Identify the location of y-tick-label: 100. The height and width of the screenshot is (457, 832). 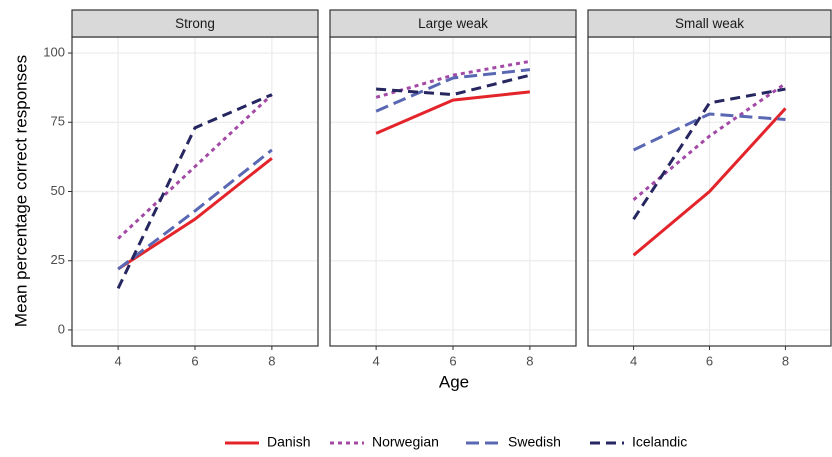
(54, 51).